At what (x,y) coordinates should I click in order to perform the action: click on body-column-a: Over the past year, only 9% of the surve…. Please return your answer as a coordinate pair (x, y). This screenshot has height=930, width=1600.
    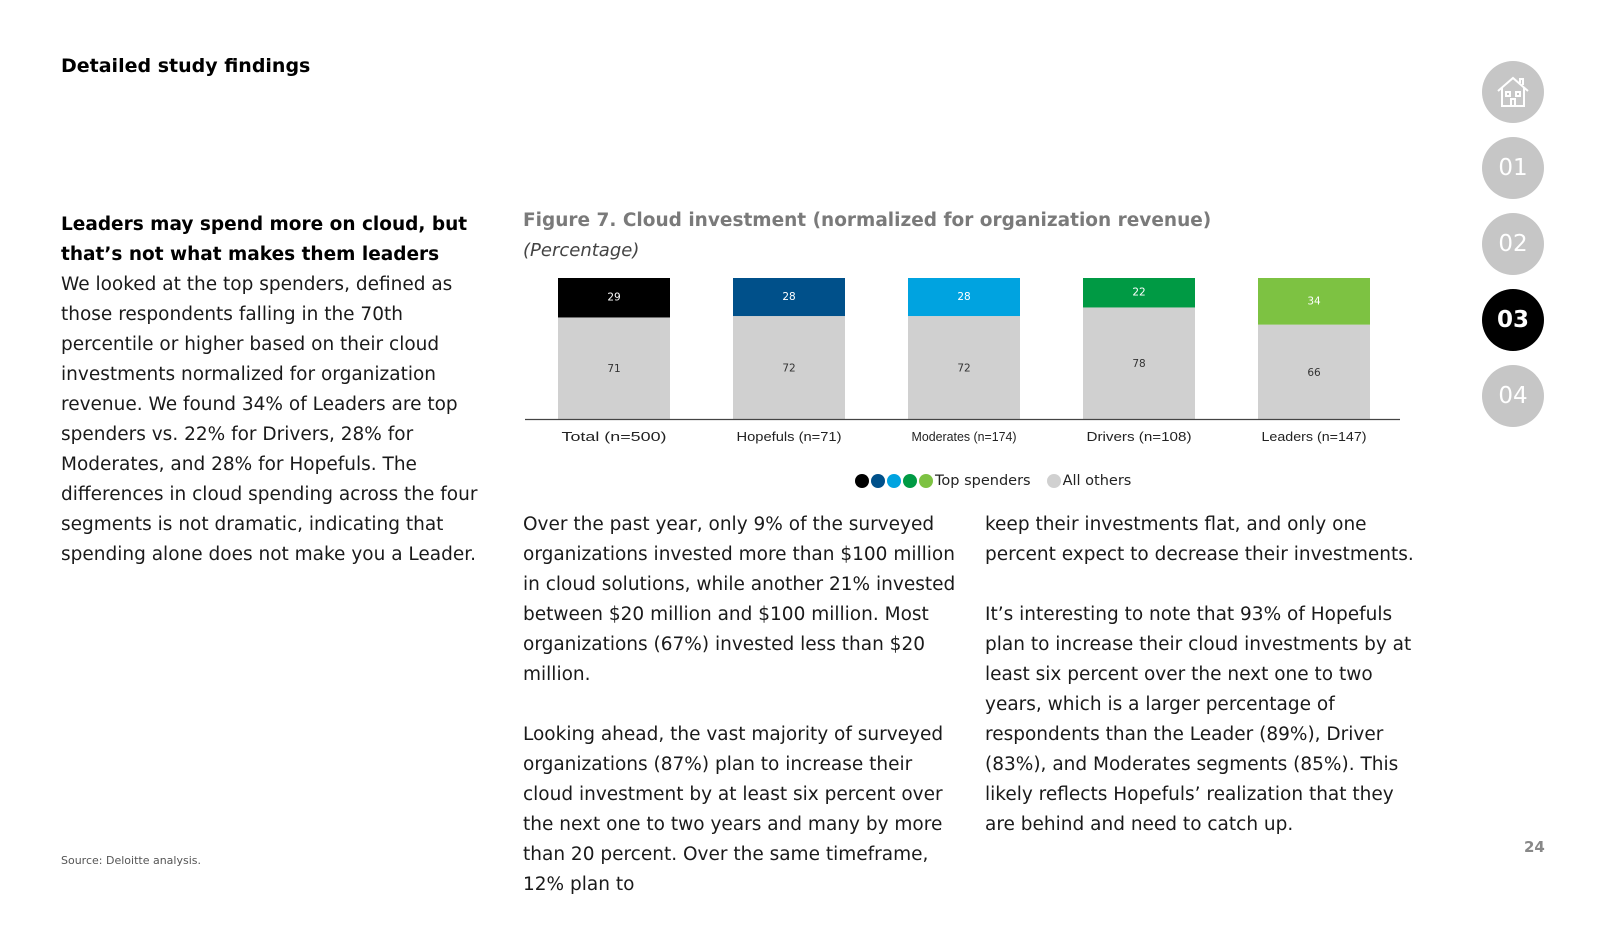
    Looking at the image, I should click on (743, 720).